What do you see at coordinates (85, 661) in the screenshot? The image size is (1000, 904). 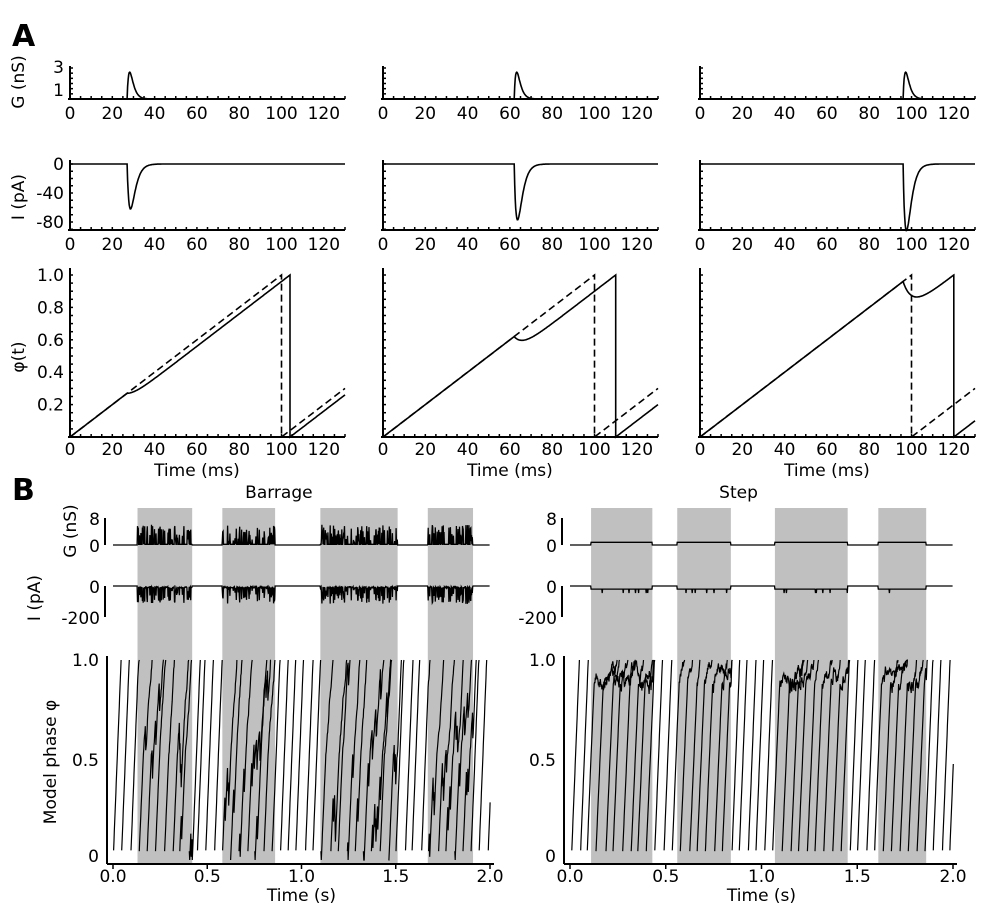 I see `y-tick-label: 1.0` at bounding box center [85, 661].